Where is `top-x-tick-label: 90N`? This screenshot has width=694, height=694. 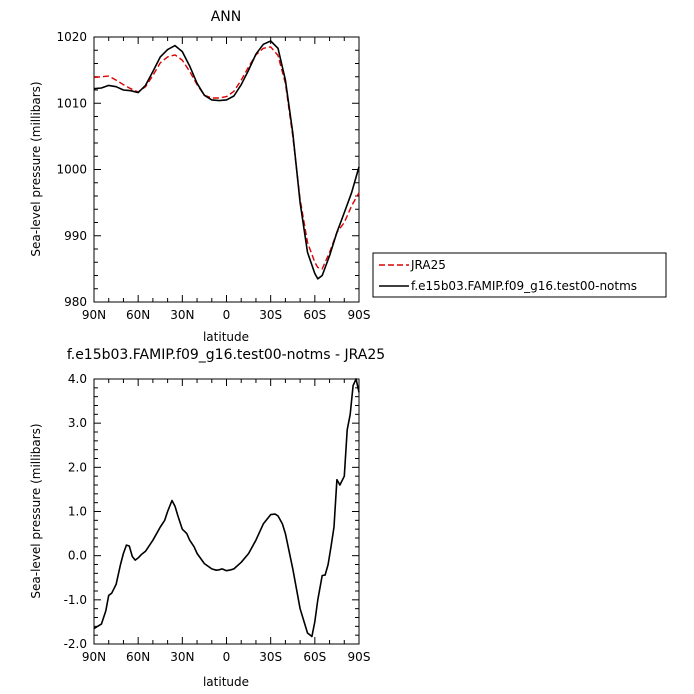 top-x-tick-label: 90N is located at coordinates (94, 315).